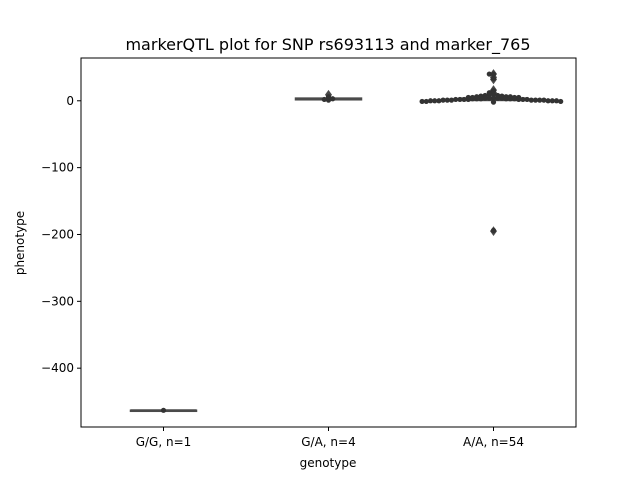 Image resolution: width=640 pixels, height=484 pixels. I want to click on x-axis: G/G, n=1 G/A, n=4 A/A, n=54, so click(330, 438).